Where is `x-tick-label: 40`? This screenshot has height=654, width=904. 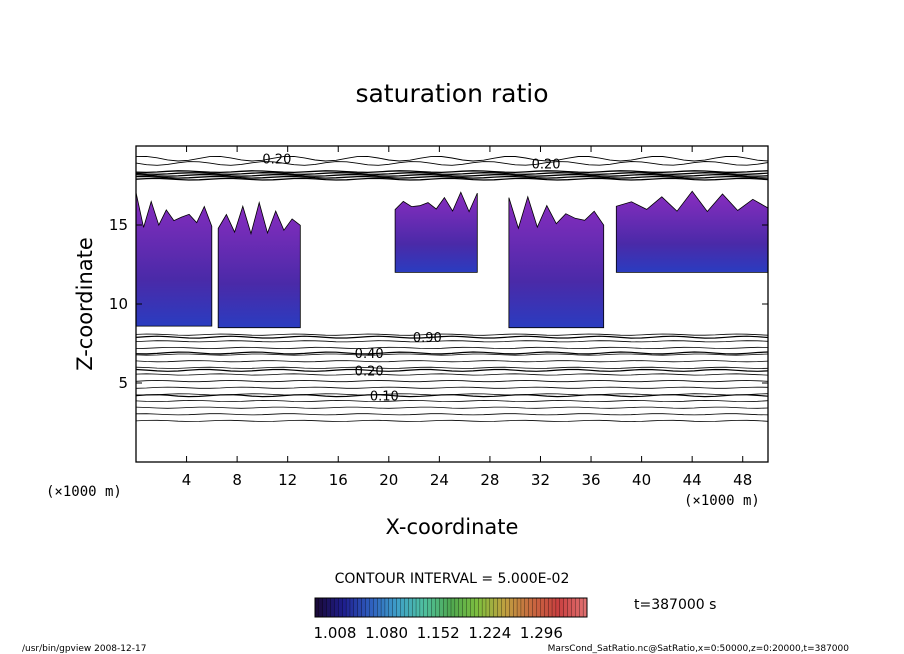
x-tick-label: 40 is located at coordinates (641, 480).